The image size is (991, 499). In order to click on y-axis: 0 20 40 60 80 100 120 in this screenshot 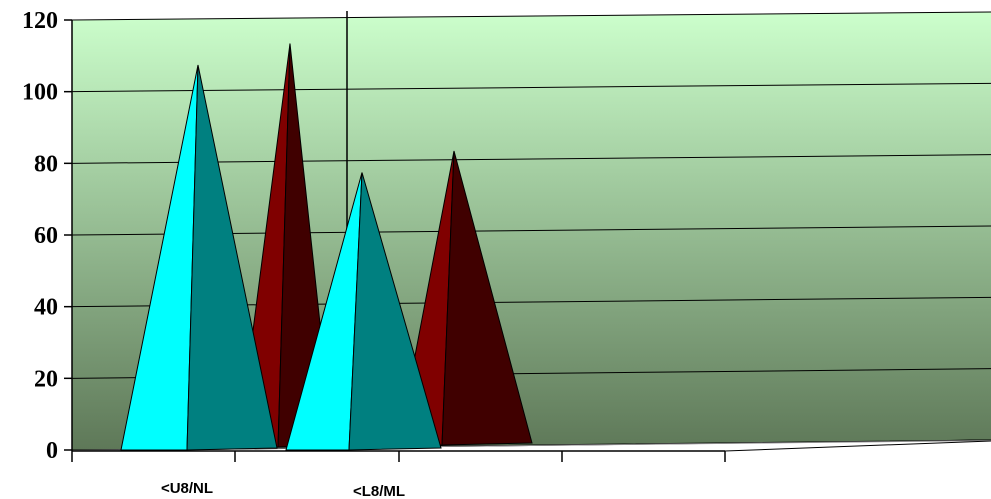, I will do `click(47, 236)`.